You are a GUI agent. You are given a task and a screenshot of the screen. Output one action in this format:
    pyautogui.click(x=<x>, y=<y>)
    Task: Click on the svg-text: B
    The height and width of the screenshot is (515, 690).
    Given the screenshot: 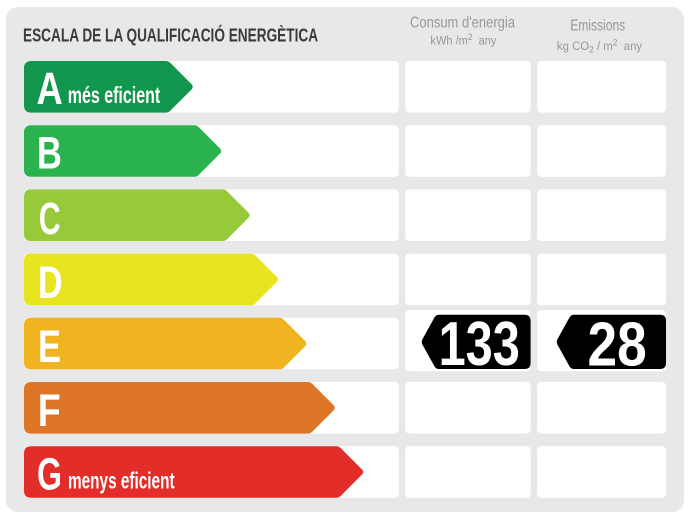 What is the action you would take?
    pyautogui.click(x=49, y=153)
    